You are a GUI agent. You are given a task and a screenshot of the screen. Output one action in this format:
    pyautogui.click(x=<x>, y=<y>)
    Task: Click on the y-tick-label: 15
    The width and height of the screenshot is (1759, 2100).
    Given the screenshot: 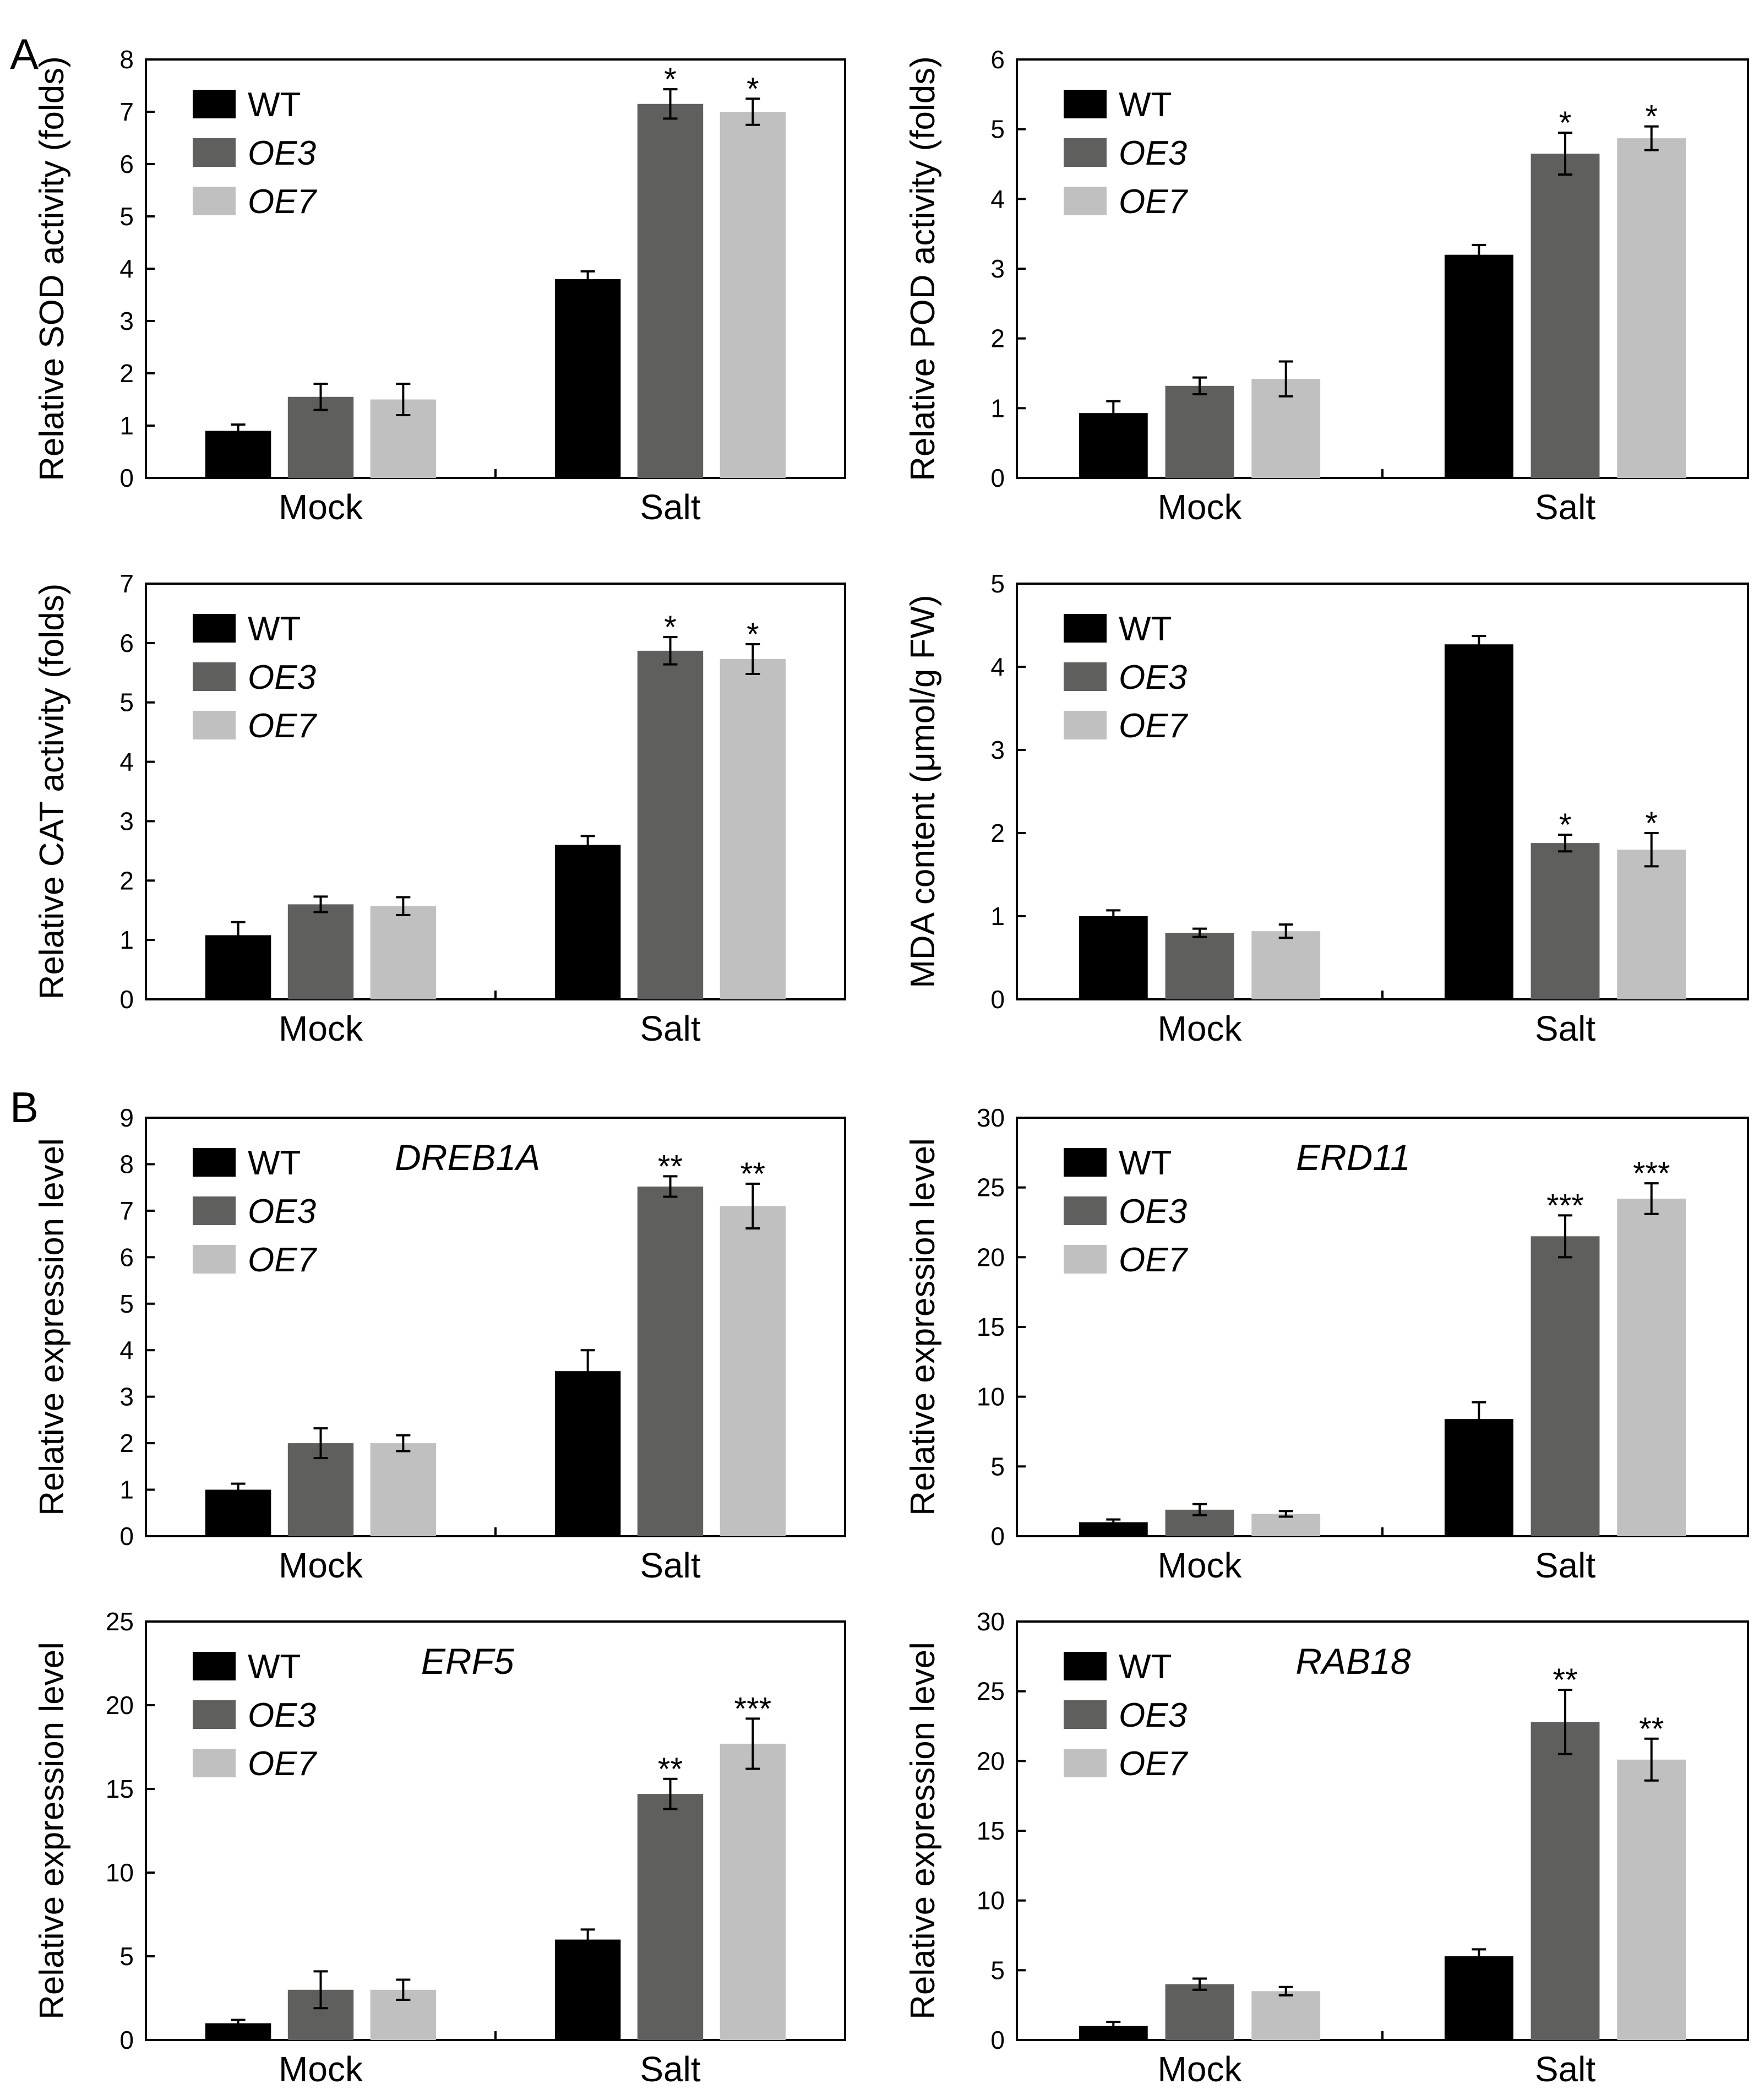 What is the action you would take?
    pyautogui.click(x=991, y=1327)
    